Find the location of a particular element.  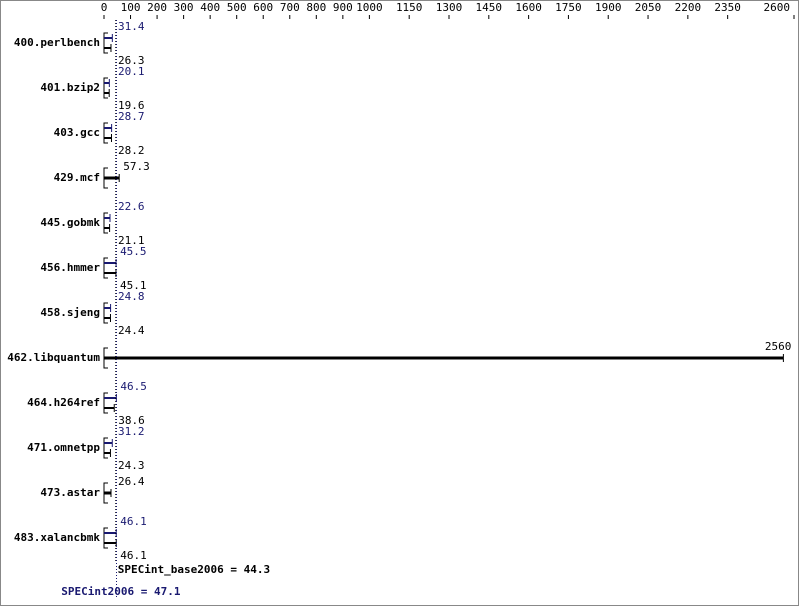

value-label: 38.6 is located at coordinates (131, 420).